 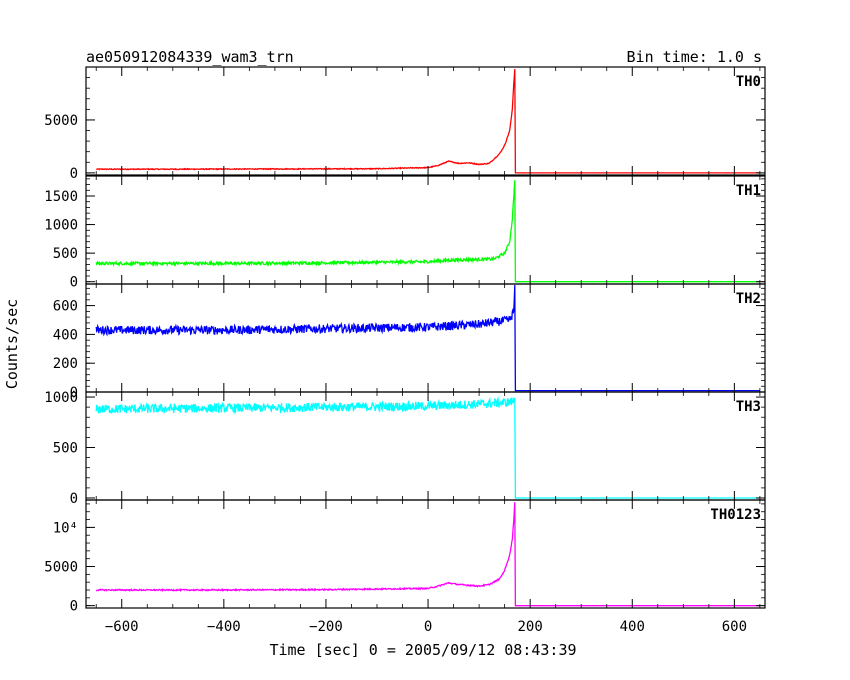 What do you see at coordinates (748, 191) in the screenshot?
I see `series-label-th1: TH1` at bounding box center [748, 191].